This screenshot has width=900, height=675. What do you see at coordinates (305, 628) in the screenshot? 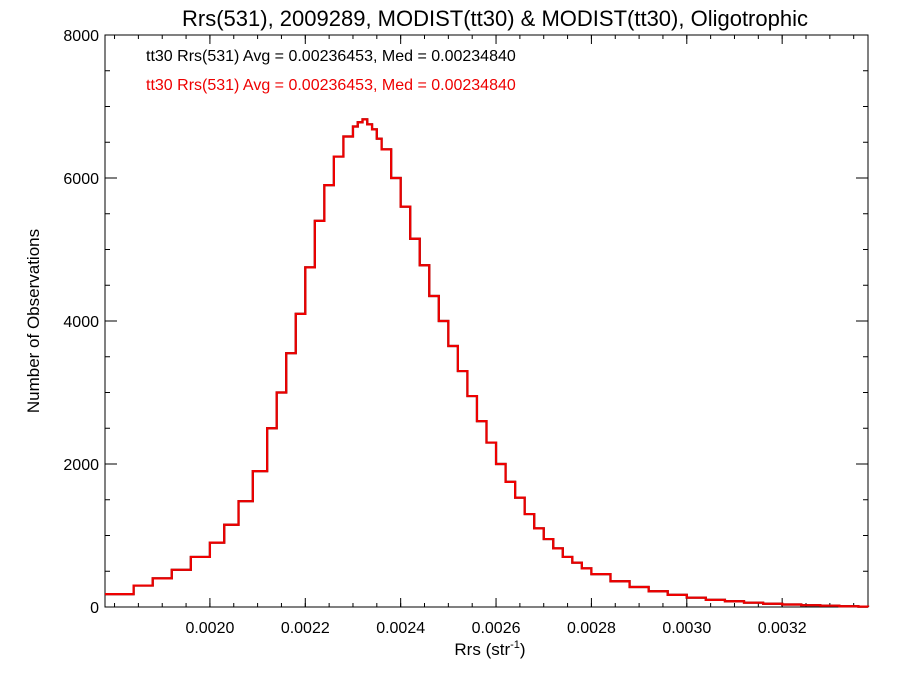
I see `x-tick-label: 0.0022` at bounding box center [305, 628].